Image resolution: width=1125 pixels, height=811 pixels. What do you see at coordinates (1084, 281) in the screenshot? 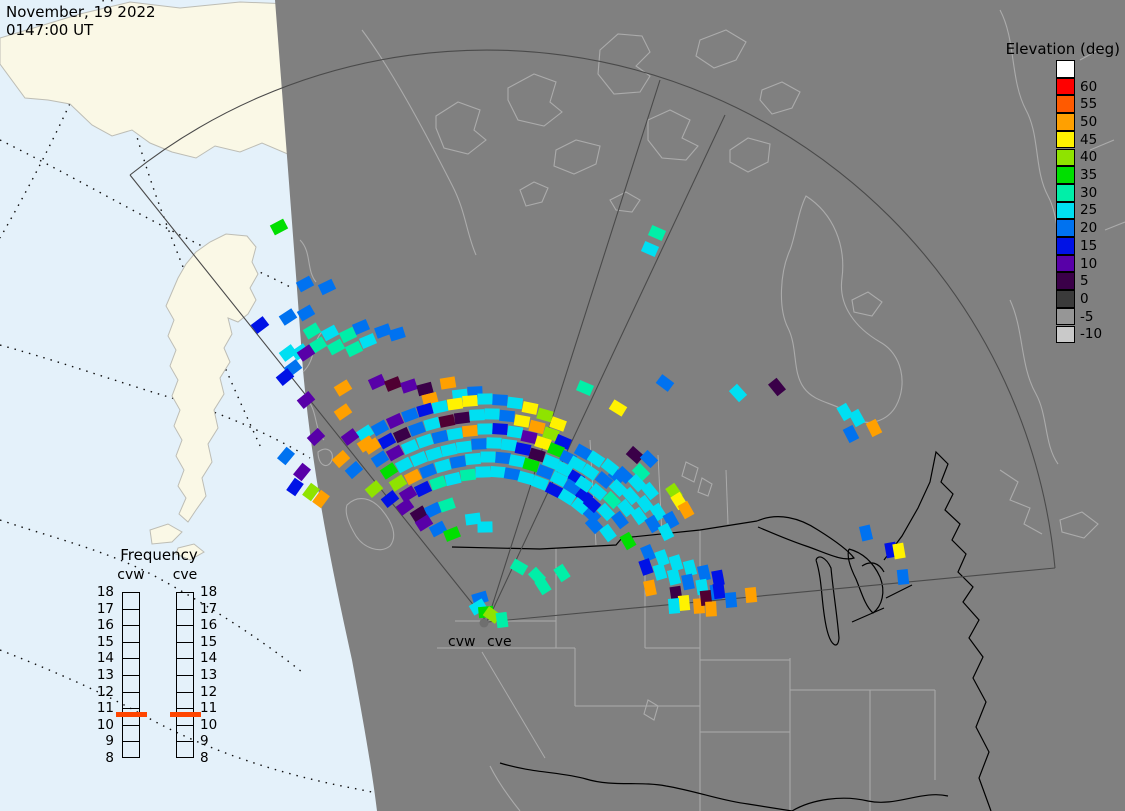
I see `colorbar-tick-label: 5` at bounding box center [1084, 281].